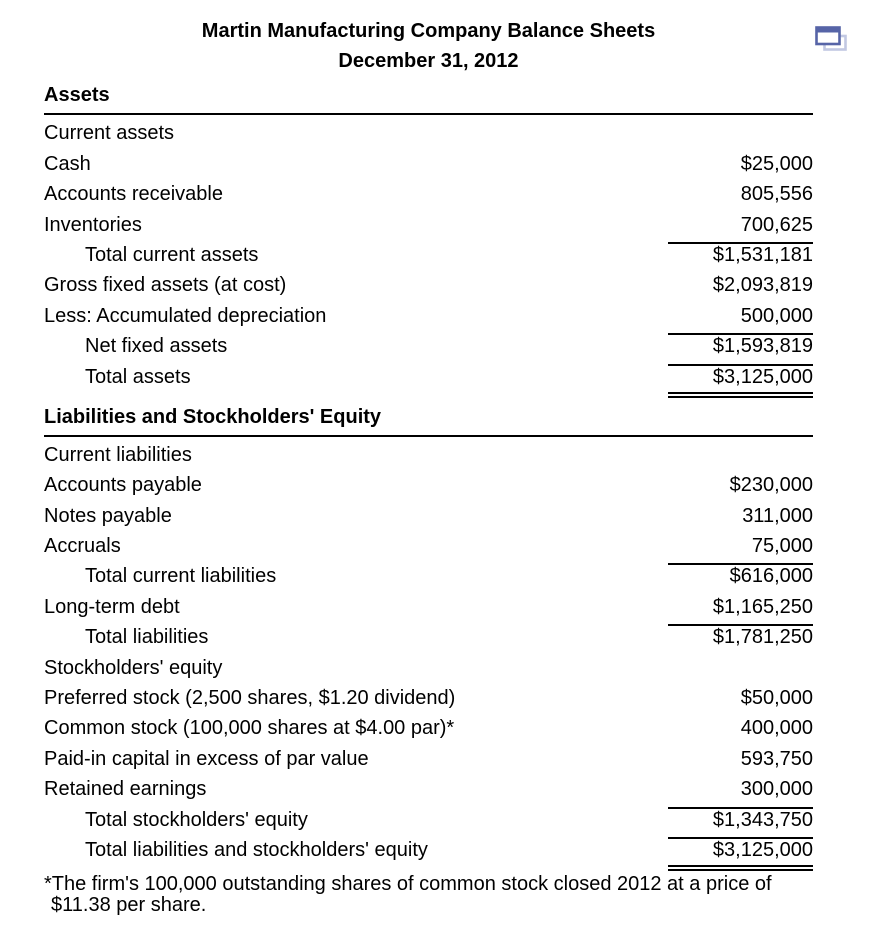 The image size is (882, 930). Describe the element at coordinates (108, 515) in the screenshot. I see `row-label: Notes payable` at that location.